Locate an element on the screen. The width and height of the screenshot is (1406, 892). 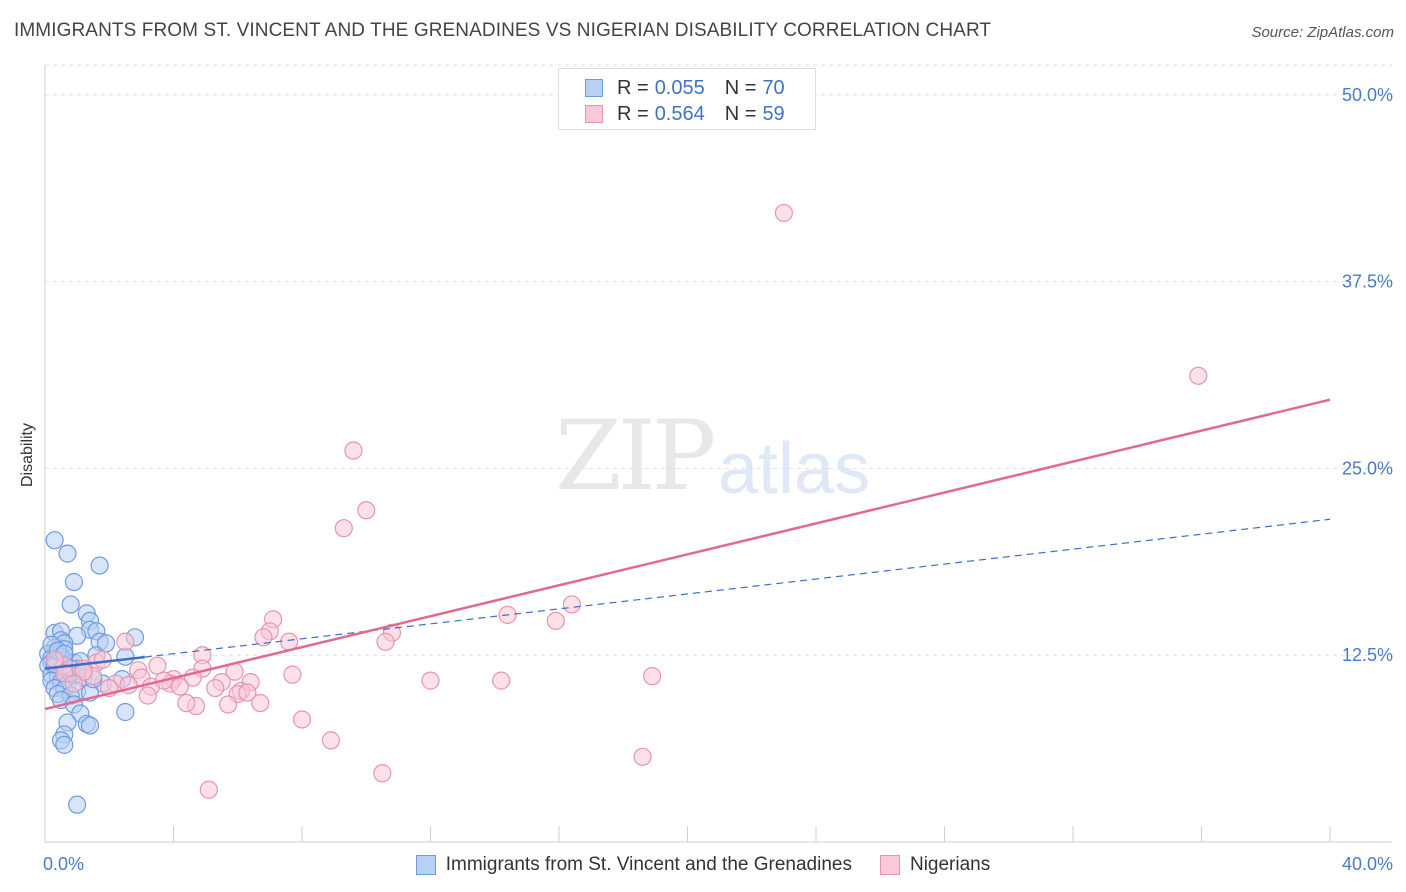
x-tick-label-max: 40.0% is located at coordinates (1367, 864).